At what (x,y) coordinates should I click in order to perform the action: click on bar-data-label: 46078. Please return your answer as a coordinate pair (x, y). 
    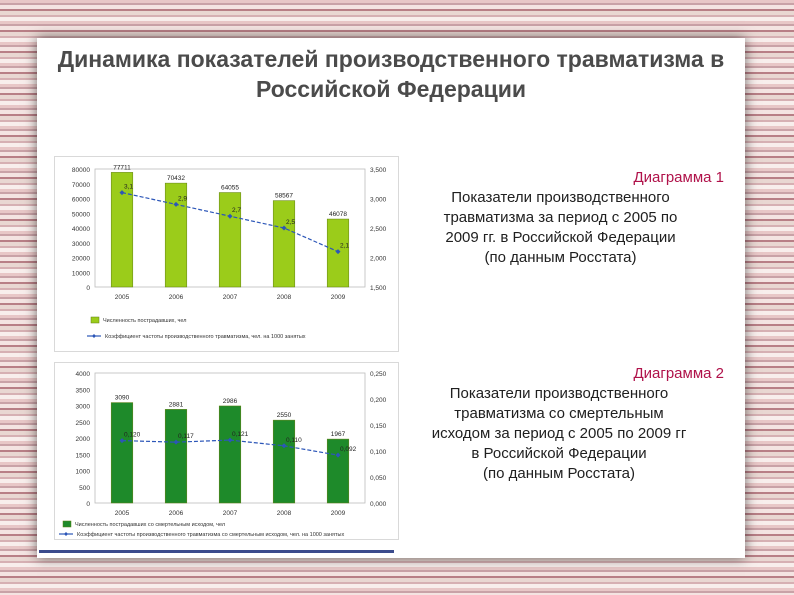
    Looking at the image, I should click on (338, 214).